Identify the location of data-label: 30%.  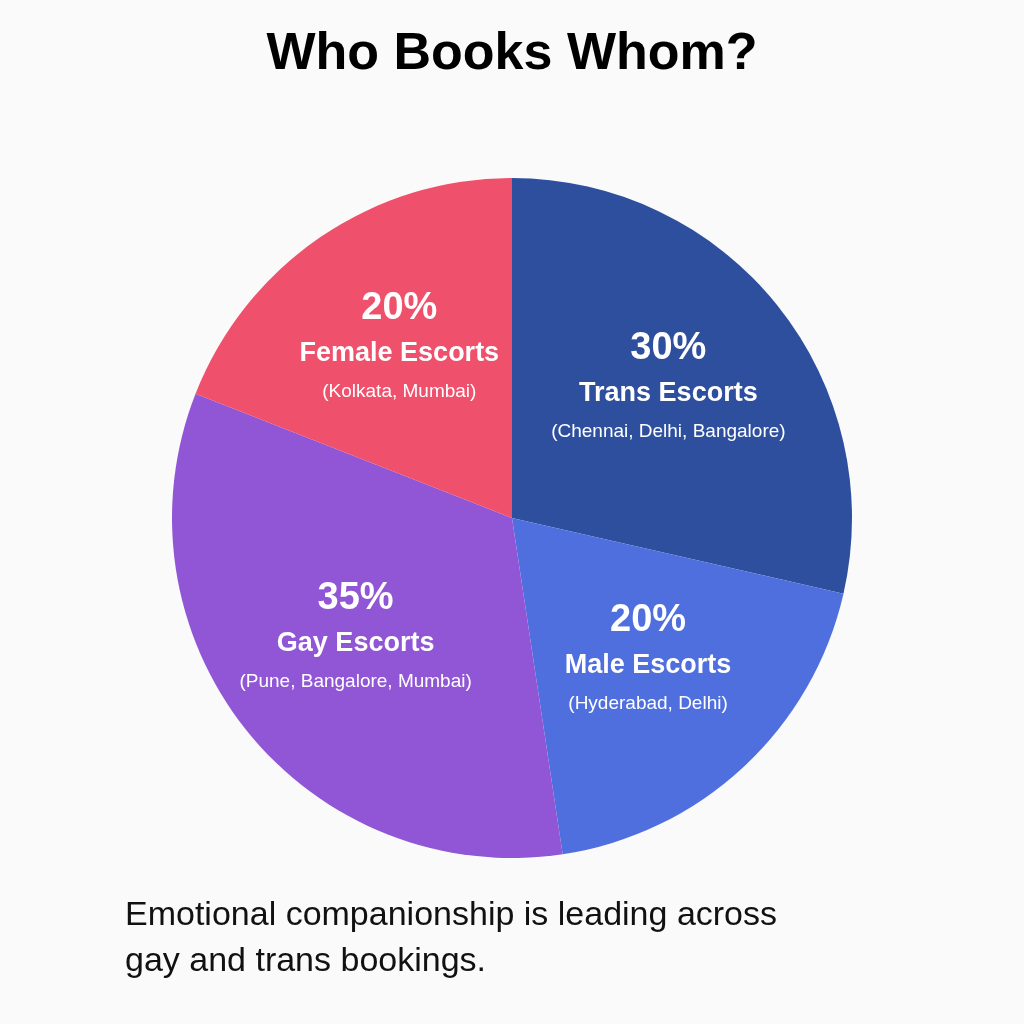
(668, 346).